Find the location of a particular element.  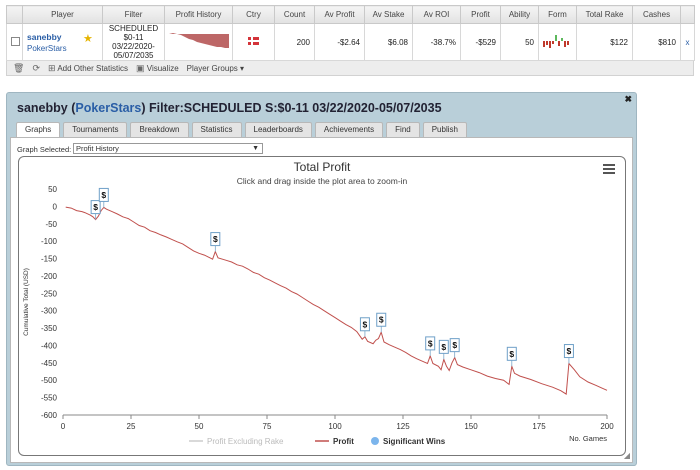

x-axis-label: No. Games is located at coordinates (588, 438).